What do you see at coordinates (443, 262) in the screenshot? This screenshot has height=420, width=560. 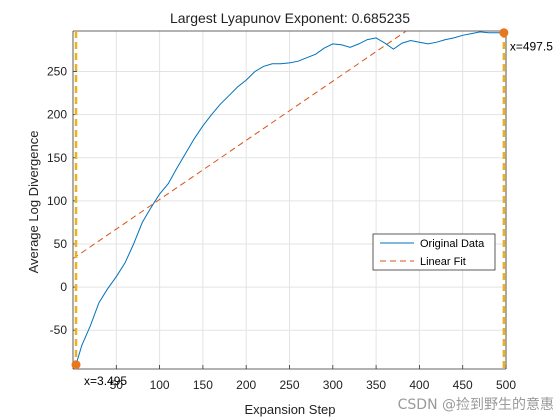 I see `legend-label-linear-fit: Linear Fit` at bounding box center [443, 262].